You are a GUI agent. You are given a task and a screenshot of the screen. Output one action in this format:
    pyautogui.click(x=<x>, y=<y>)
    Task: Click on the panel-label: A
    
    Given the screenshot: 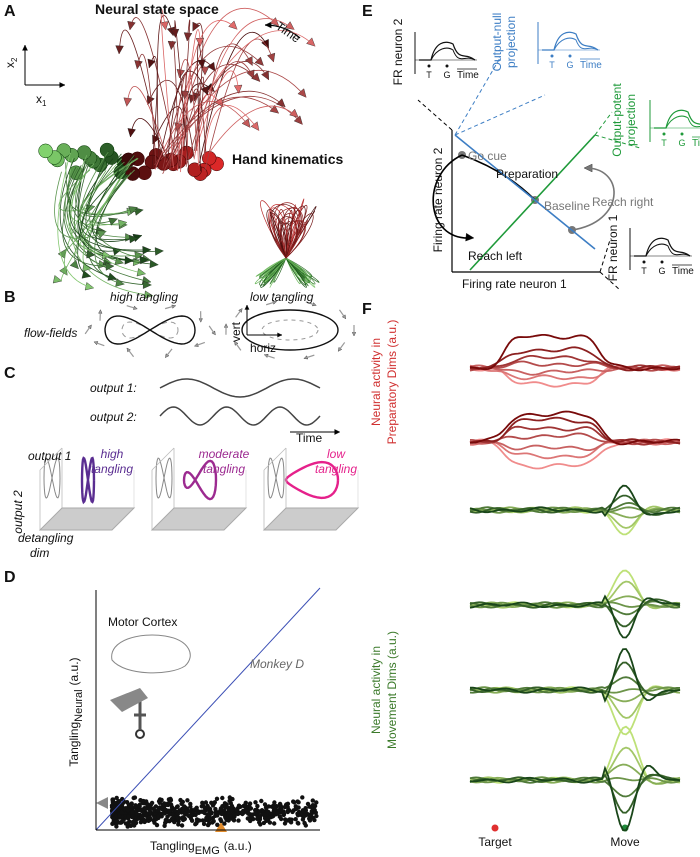 What is the action you would take?
    pyautogui.click(x=10, y=11)
    